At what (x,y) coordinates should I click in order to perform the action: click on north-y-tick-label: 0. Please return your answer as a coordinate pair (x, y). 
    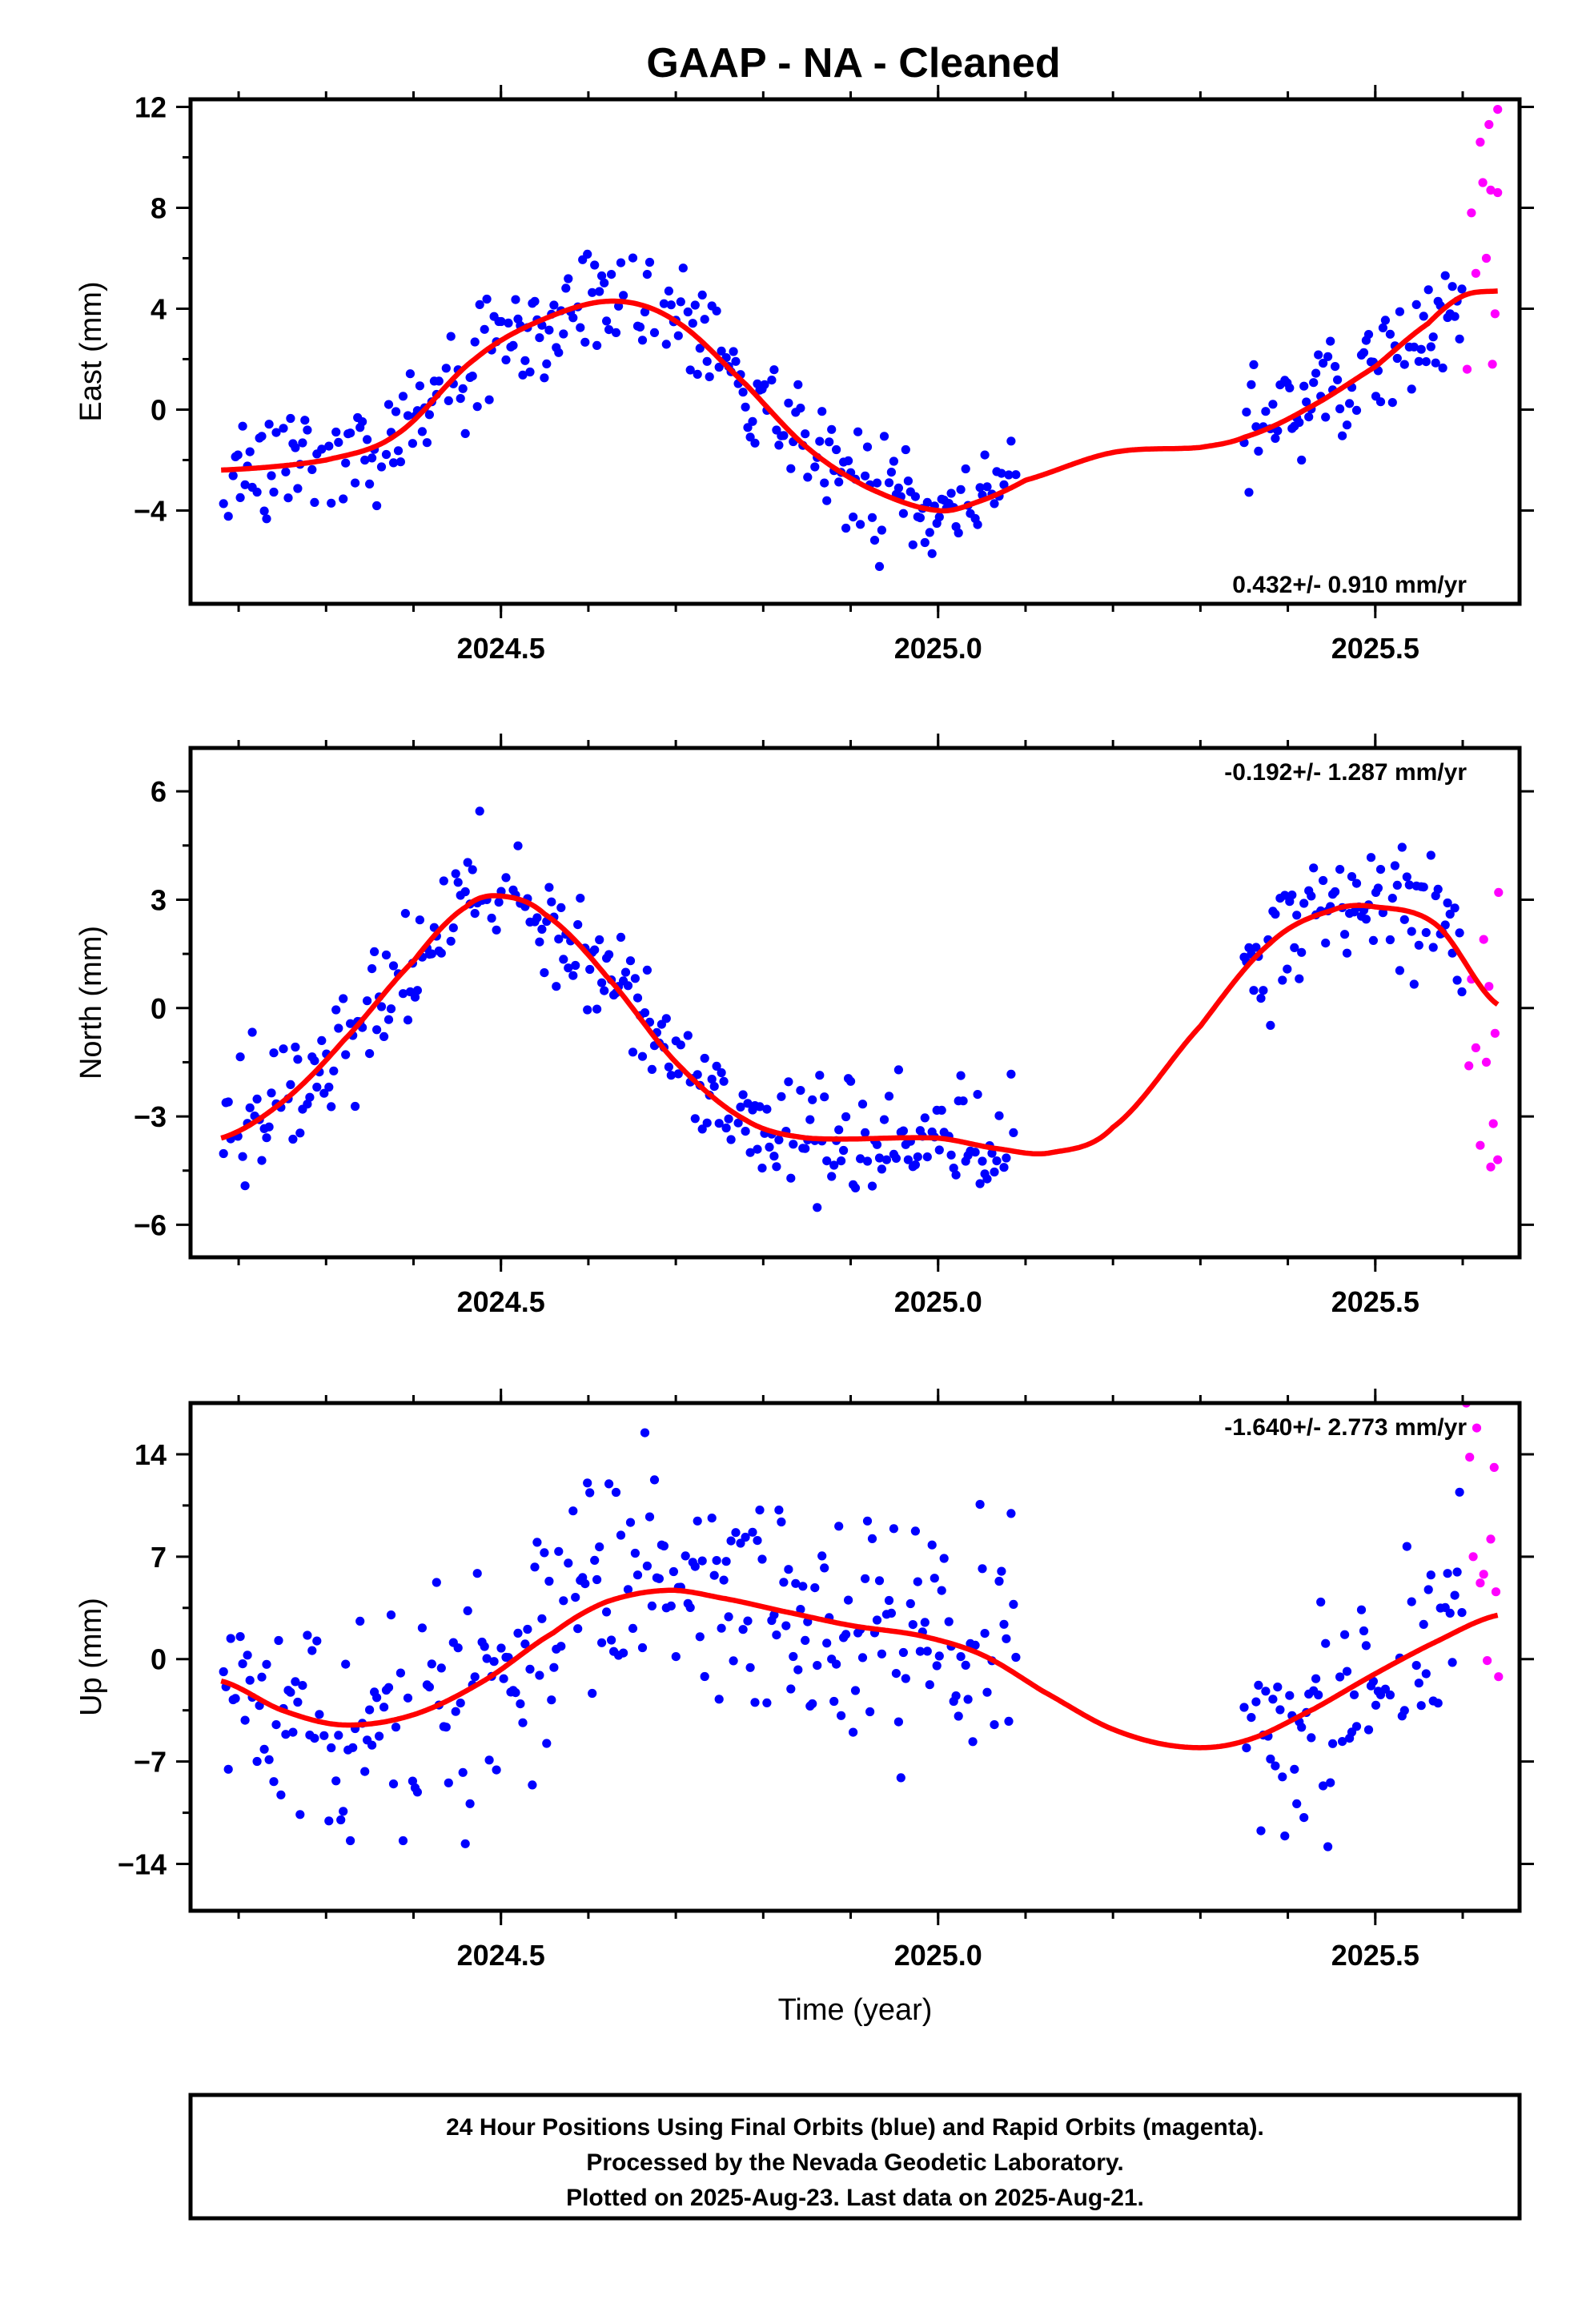
    Looking at the image, I should click on (159, 1008).